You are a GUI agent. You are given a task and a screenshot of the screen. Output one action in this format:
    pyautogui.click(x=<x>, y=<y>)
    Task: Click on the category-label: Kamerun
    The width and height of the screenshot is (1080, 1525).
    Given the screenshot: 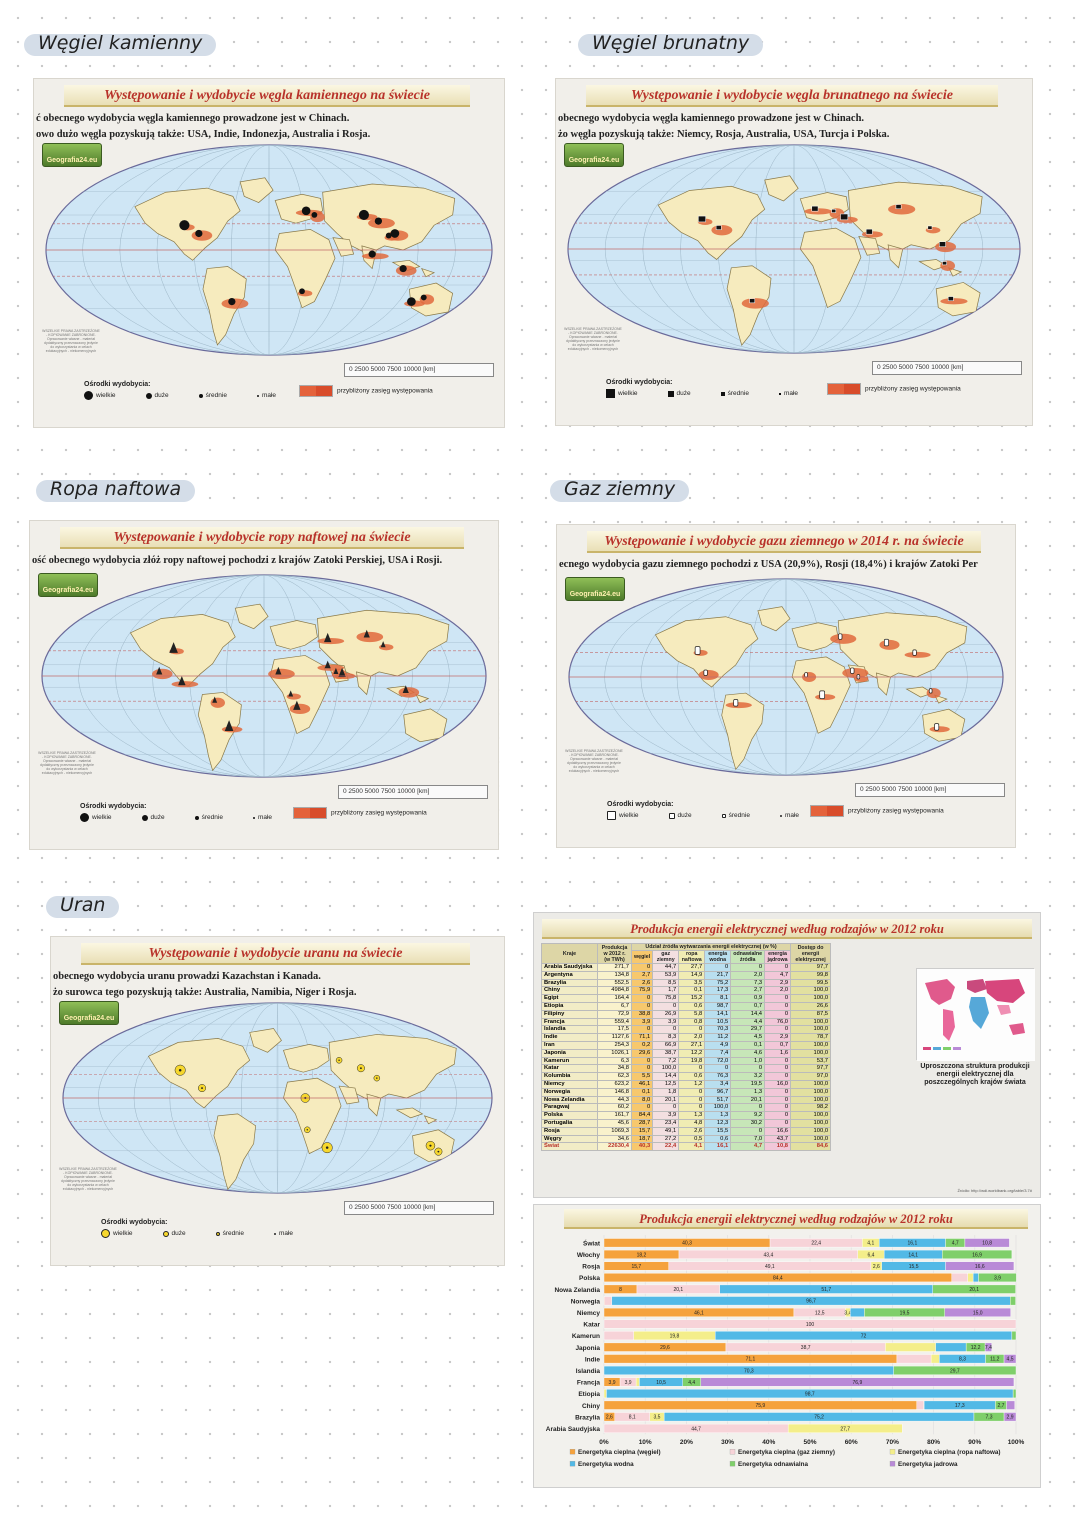 What is the action you would take?
    pyautogui.click(x=586, y=1336)
    